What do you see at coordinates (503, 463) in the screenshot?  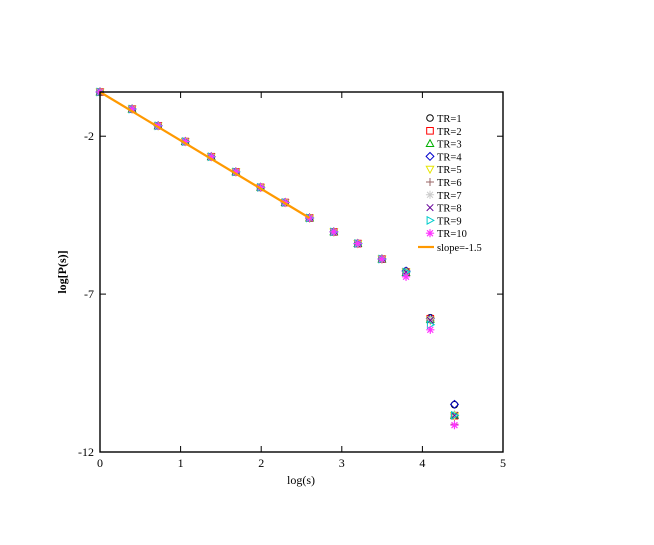 I see `x-tick-label: 5` at bounding box center [503, 463].